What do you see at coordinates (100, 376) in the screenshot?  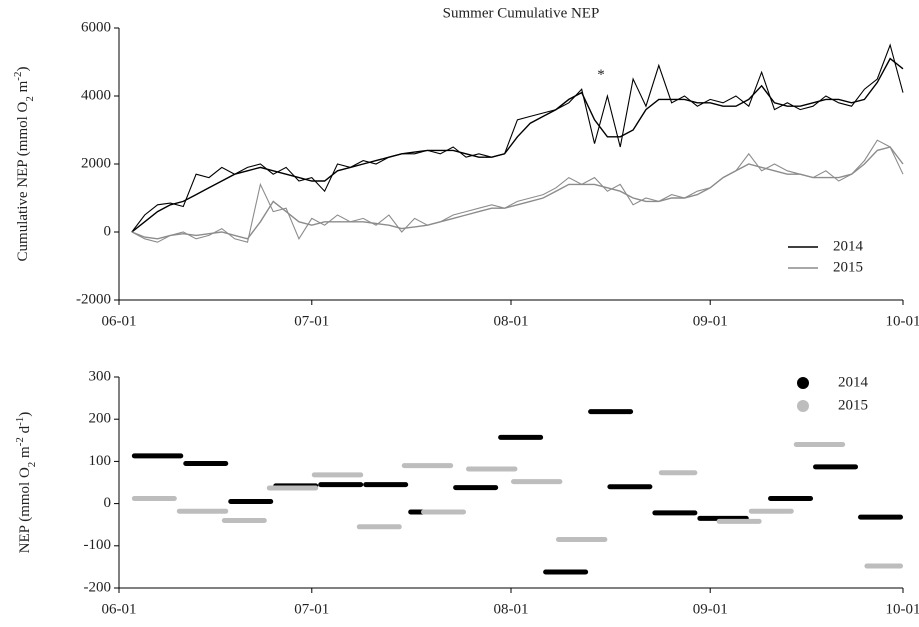 I see `y-tick-label: 300` at bounding box center [100, 376].